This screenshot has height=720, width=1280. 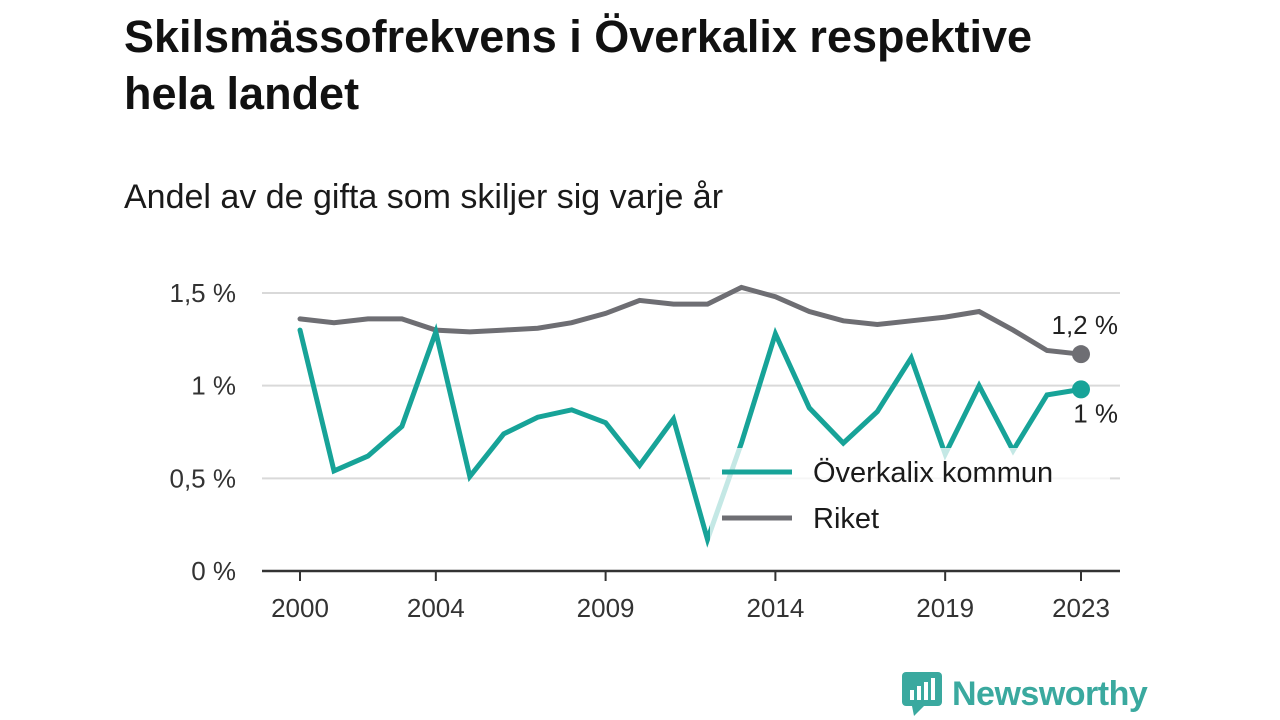 What do you see at coordinates (1085, 369) in the screenshot?
I see `end-labels: 1,2 % 1 %` at bounding box center [1085, 369].